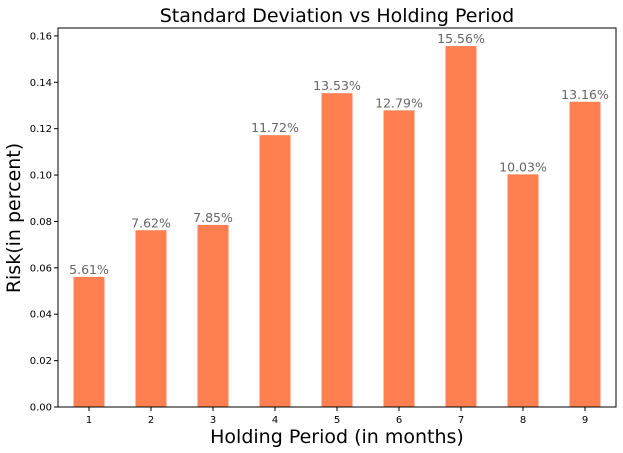  Describe the element at coordinates (41, 83) in the screenshot. I see `y-tick-label: 0.14` at that location.